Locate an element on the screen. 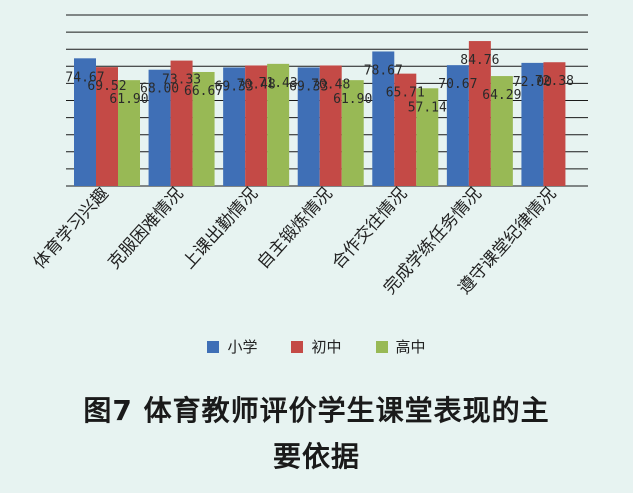  data-label-4-1: 65.71 is located at coordinates (405, 93).